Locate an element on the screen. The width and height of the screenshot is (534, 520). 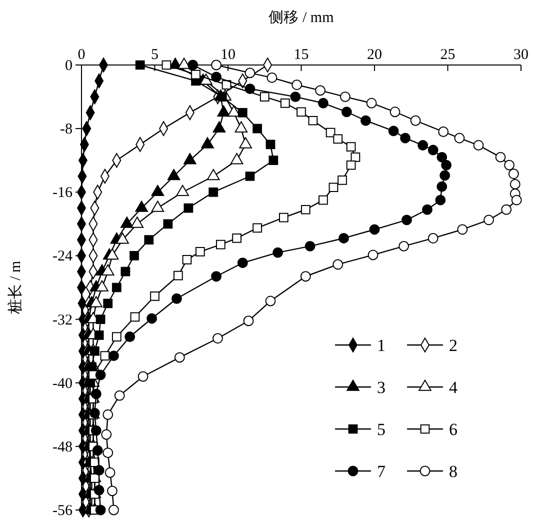
y-tick-label: -48 is located at coordinates (62, 447).